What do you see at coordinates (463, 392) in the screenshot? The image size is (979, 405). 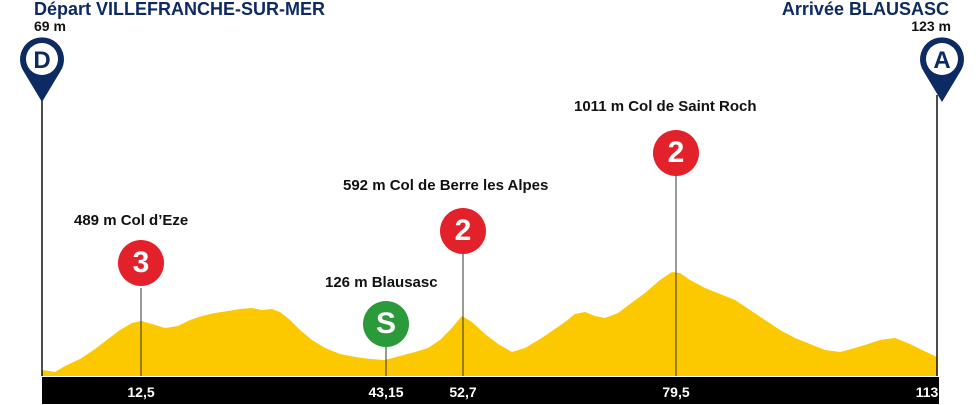 I see `km-tick-climb-3: 52,7` at bounding box center [463, 392].